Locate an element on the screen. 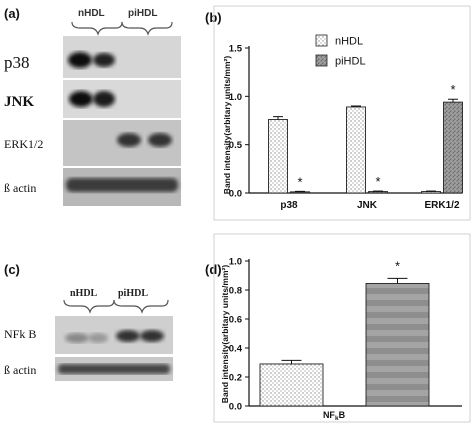 This screenshot has height=424, width=474. y-tick-label-b: 0.0 is located at coordinates (235, 194).